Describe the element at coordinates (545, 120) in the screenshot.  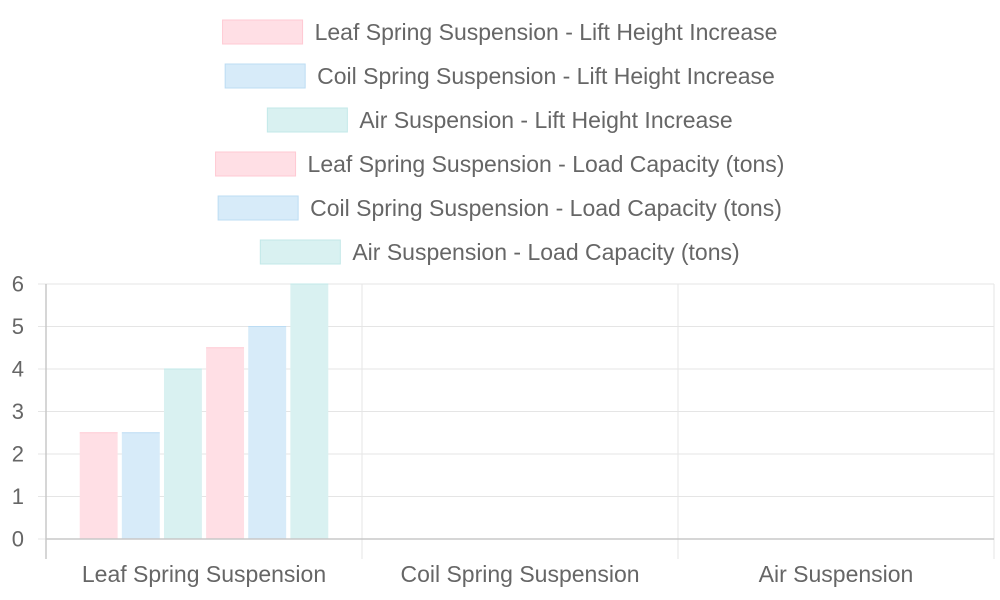
I see `legend-label: Air Suspension - Lift Height Increase` at that location.